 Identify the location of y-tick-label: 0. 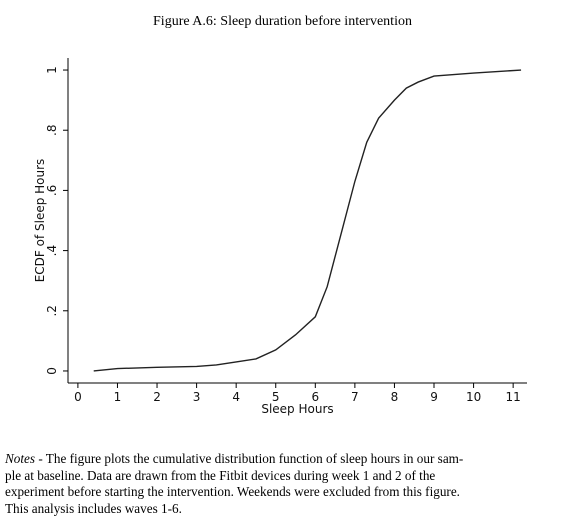
(52, 371).